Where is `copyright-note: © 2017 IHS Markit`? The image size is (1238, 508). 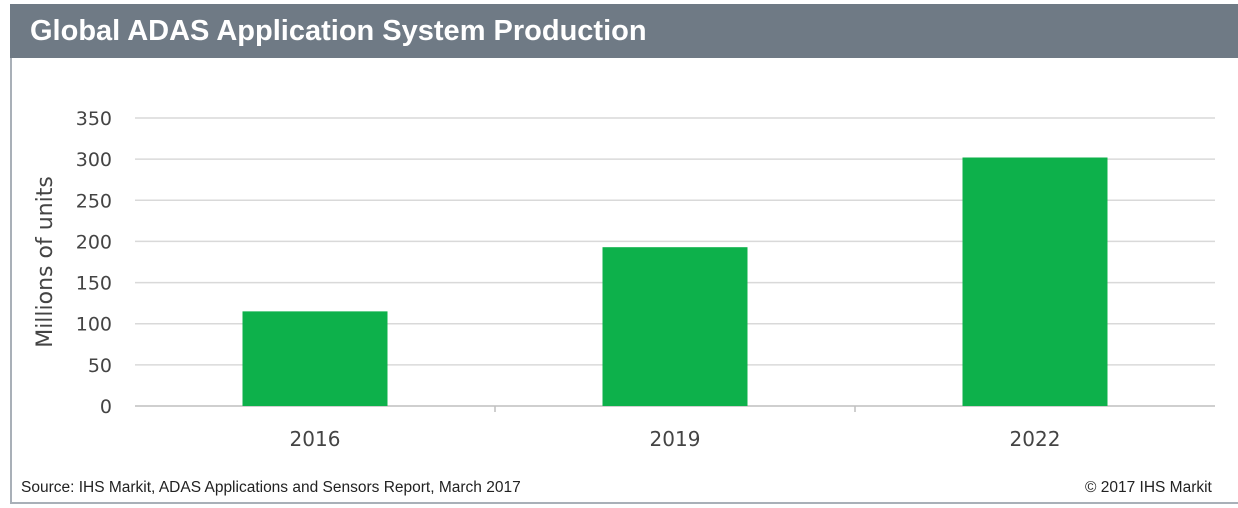
copyright-note: © 2017 IHS Markit is located at coordinates (1148, 487).